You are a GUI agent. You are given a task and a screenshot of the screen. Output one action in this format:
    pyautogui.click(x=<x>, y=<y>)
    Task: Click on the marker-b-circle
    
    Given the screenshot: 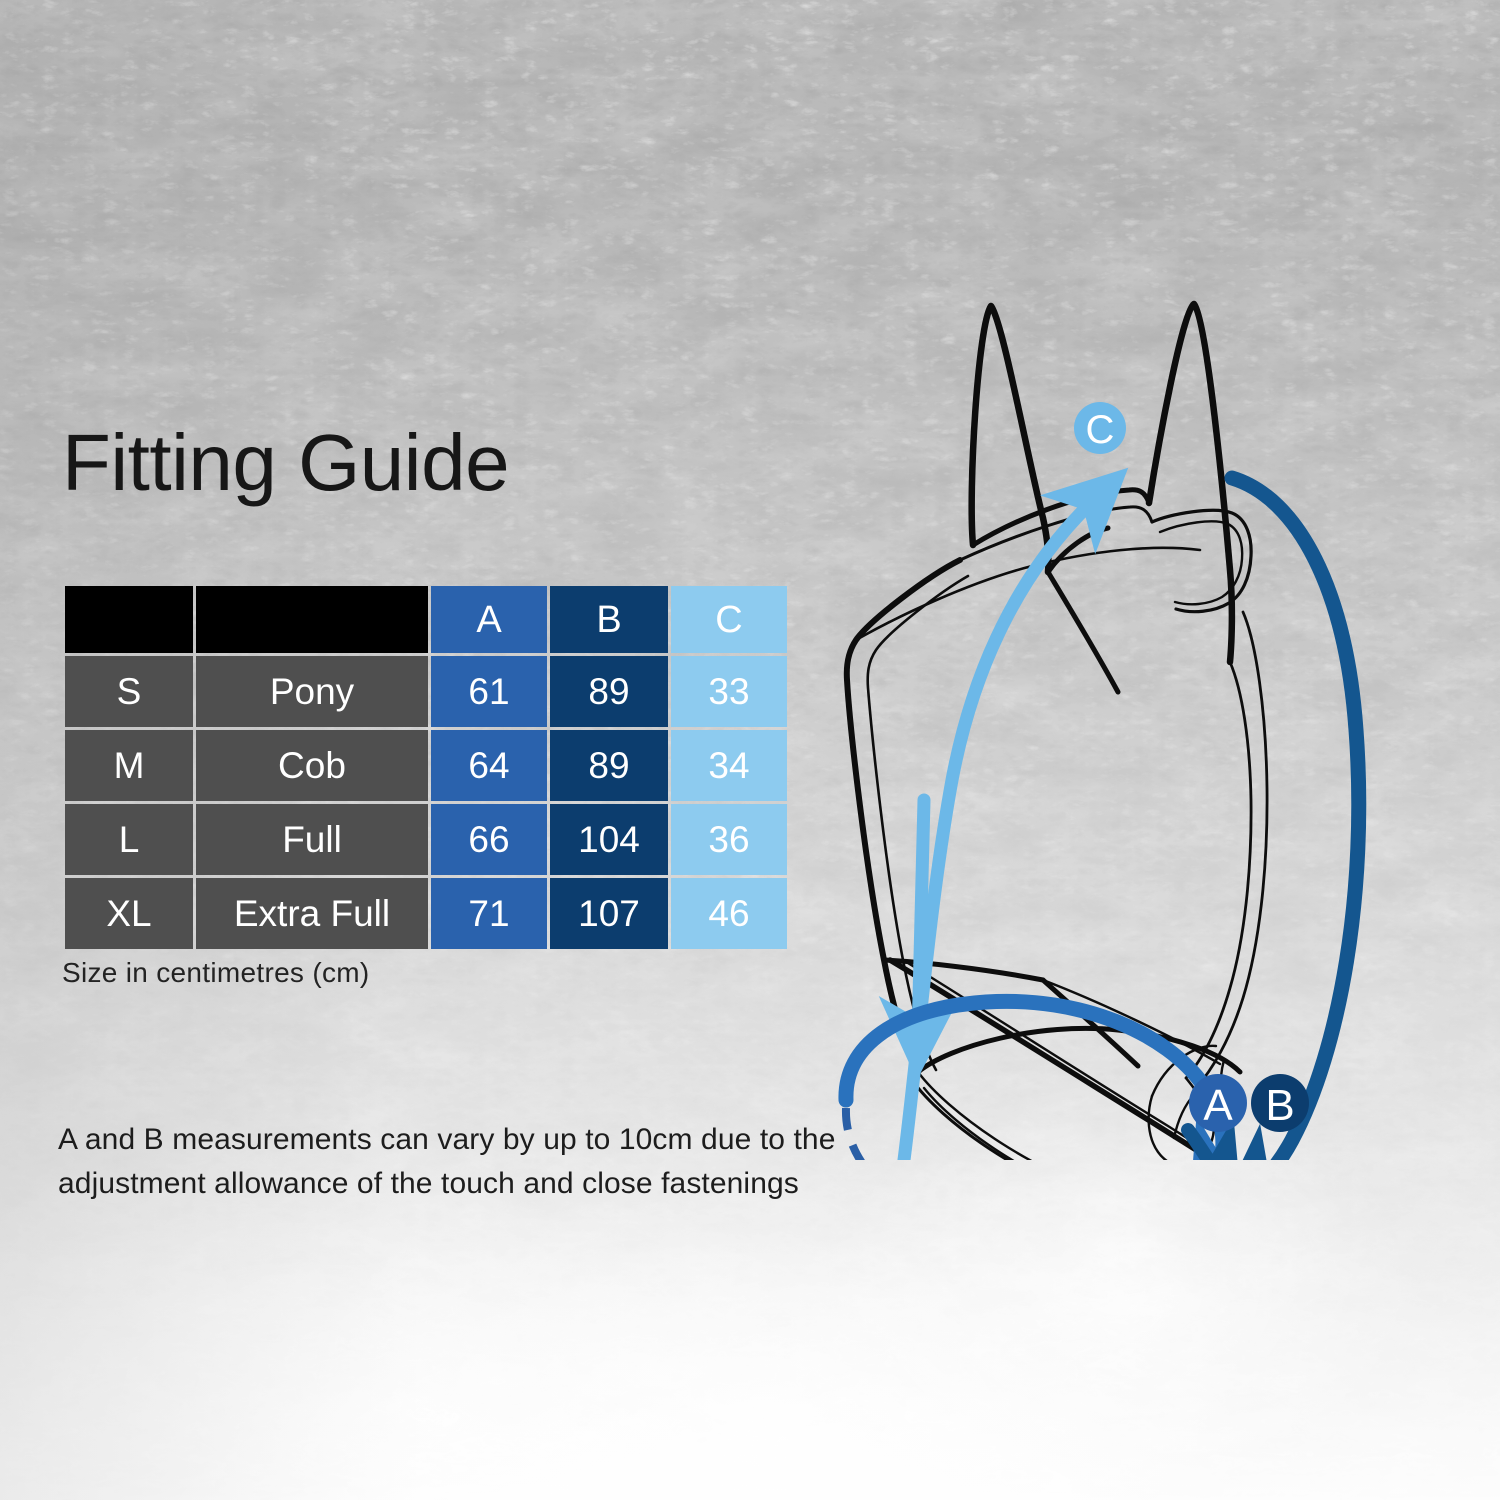 What is the action you would take?
    pyautogui.click(x=1280, y=1103)
    